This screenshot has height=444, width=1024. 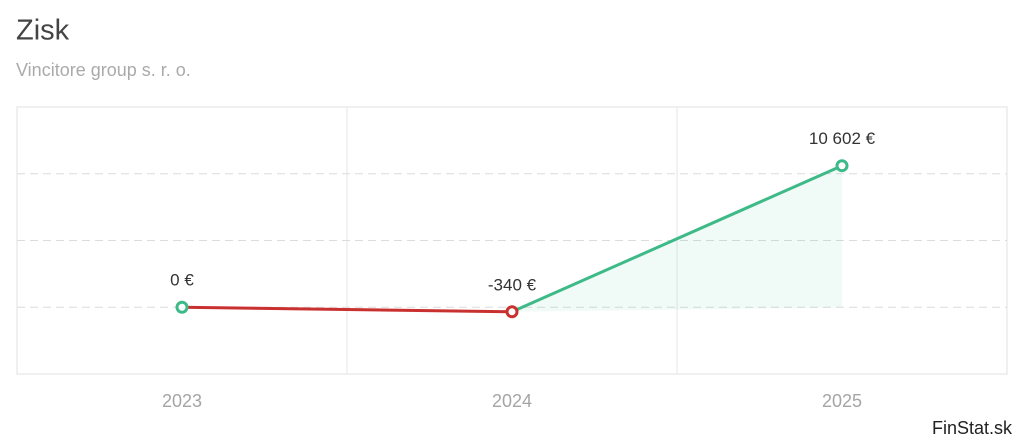 What do you see at coordinates (182, 280) in the screenshot?
I see `data-label: 0 €` at bounding box center [182, 280].